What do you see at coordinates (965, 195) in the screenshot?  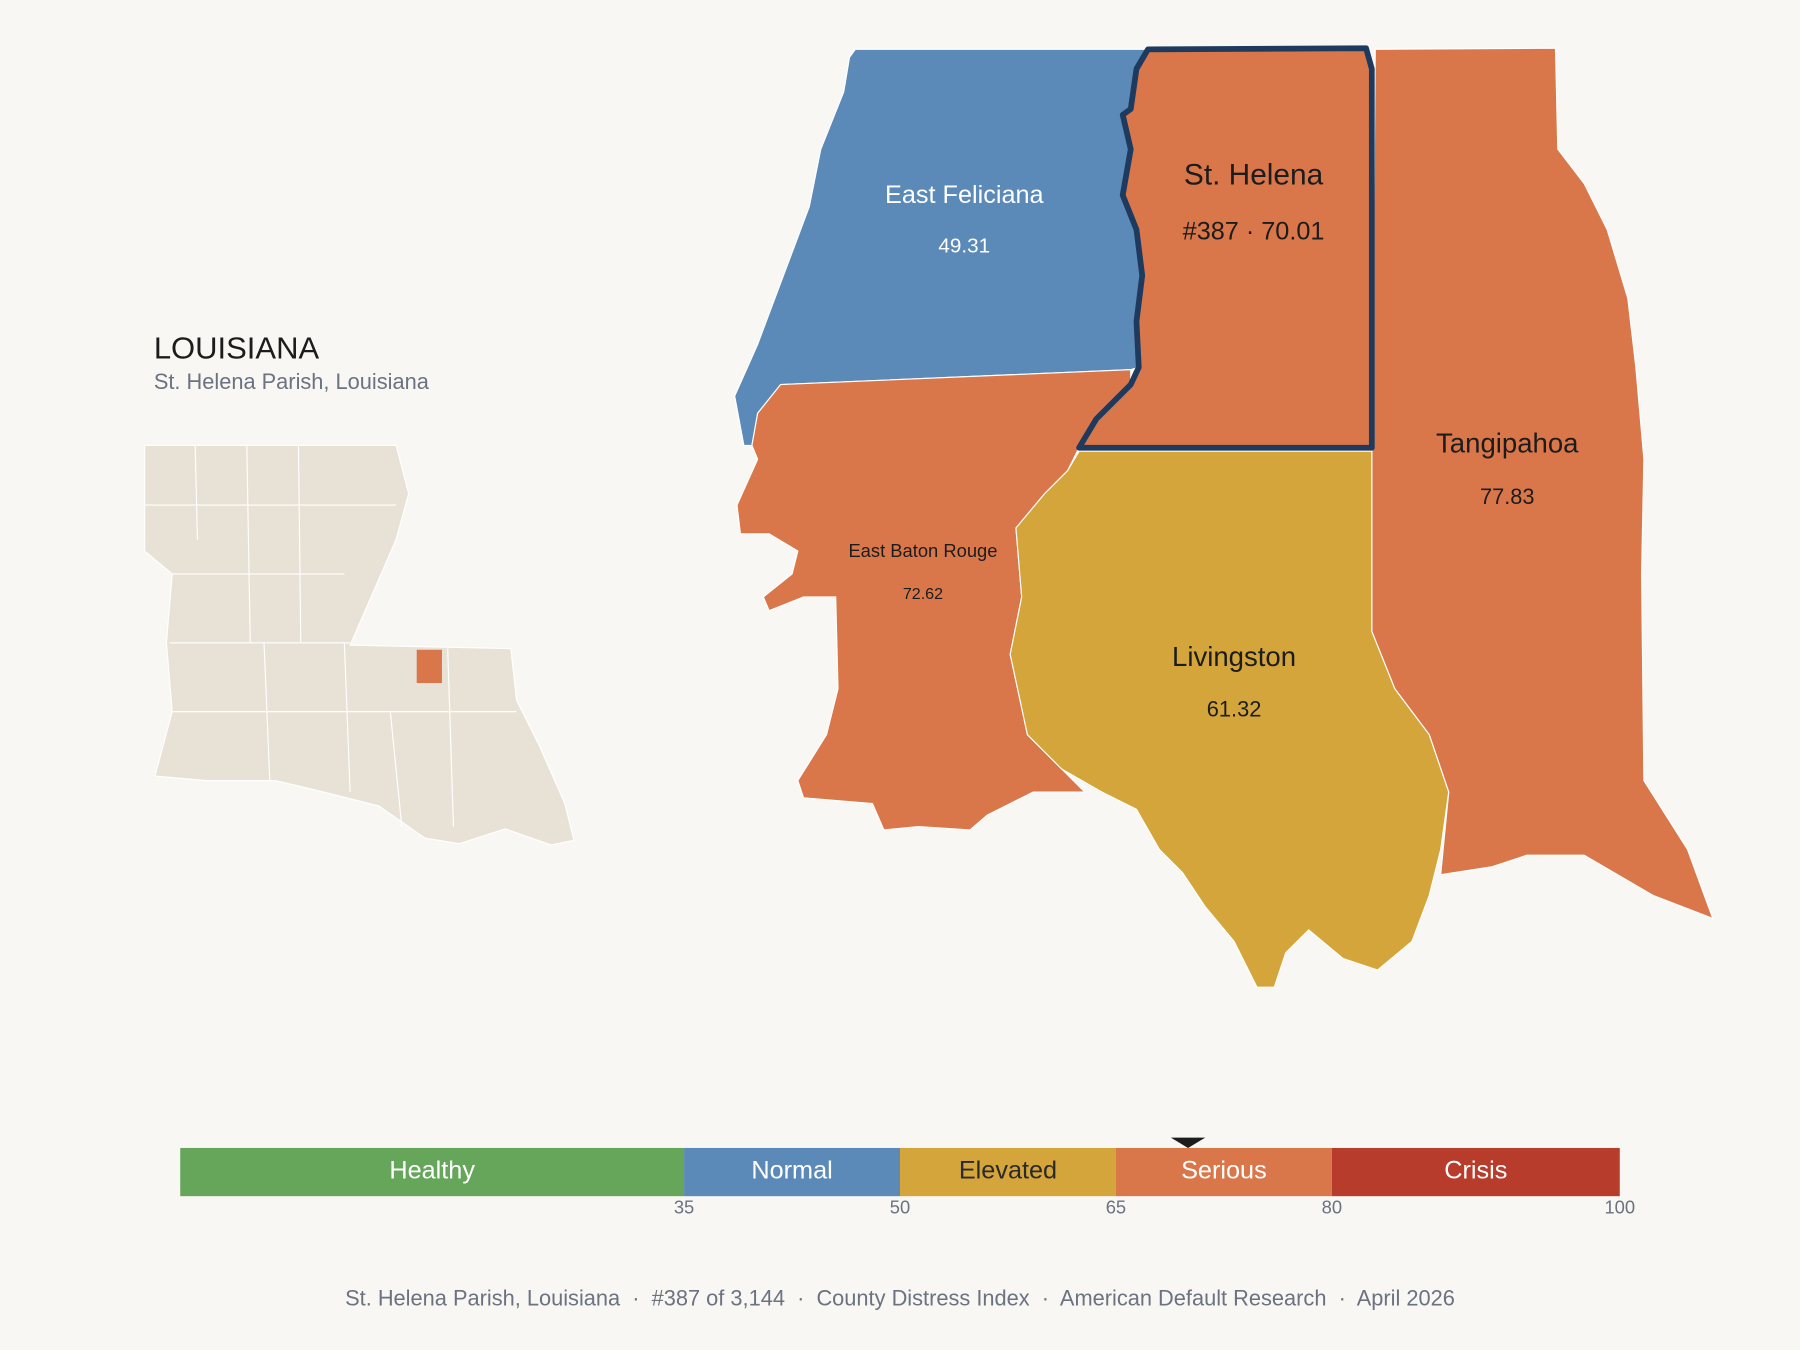 I see `parish-name: East Feliciana` at bounding box center [965, 195].